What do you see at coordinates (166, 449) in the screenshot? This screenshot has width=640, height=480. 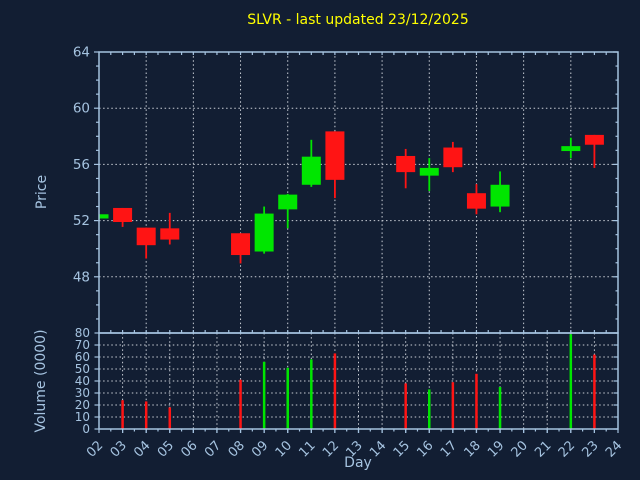 I see `day-tick-label: 05` at bounding box center [166, 449].